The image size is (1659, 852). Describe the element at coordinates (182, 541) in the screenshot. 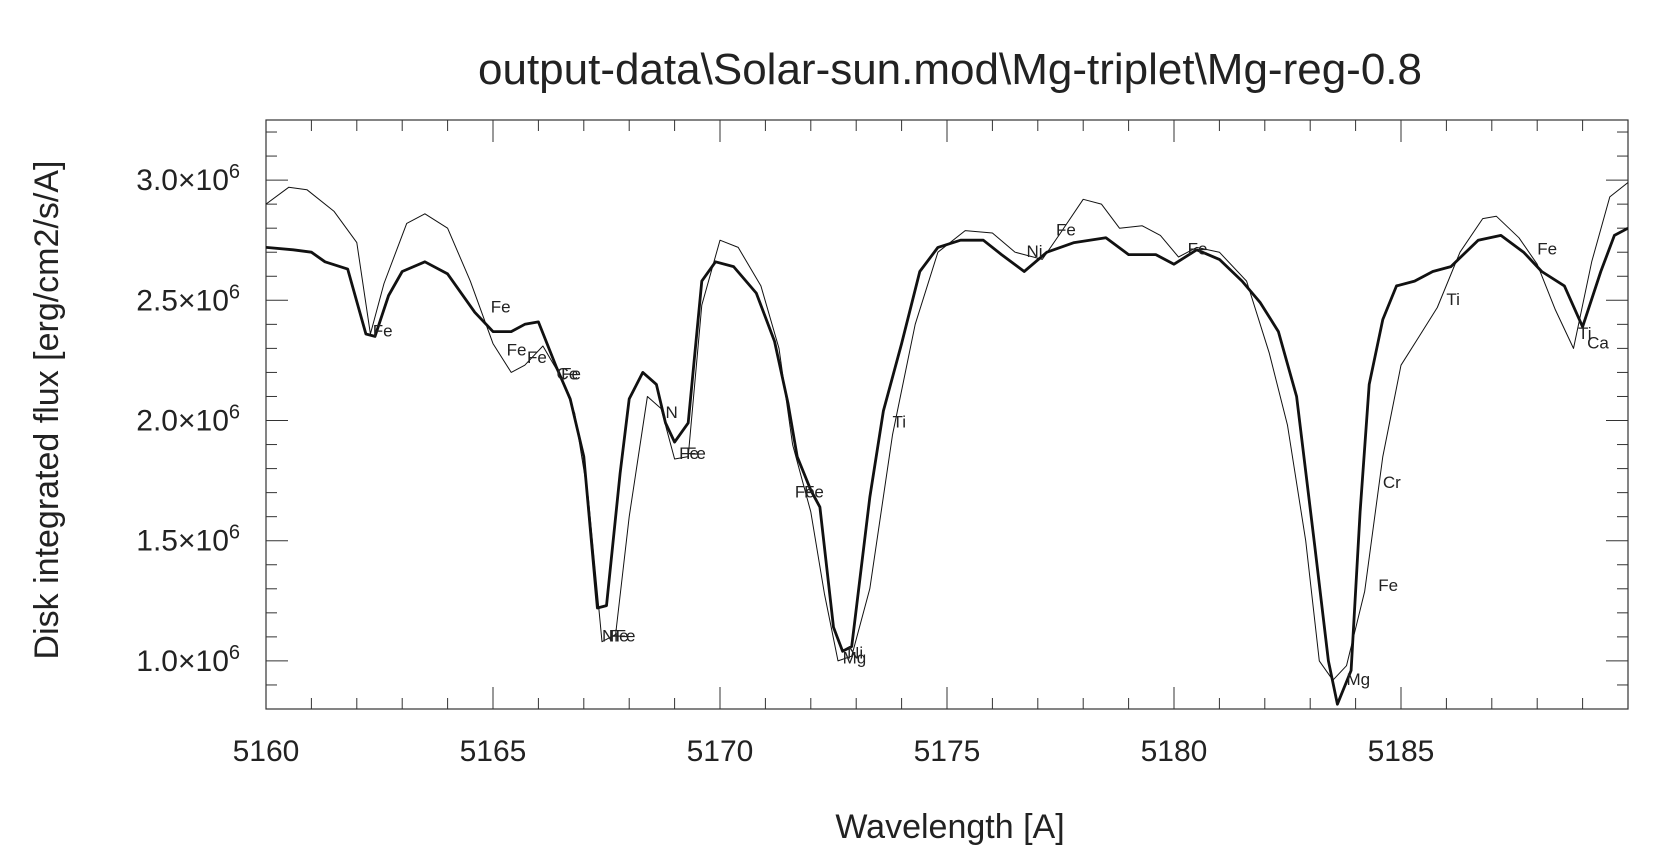

I see `y-tick-mantissa: 1.5×10` at that location.